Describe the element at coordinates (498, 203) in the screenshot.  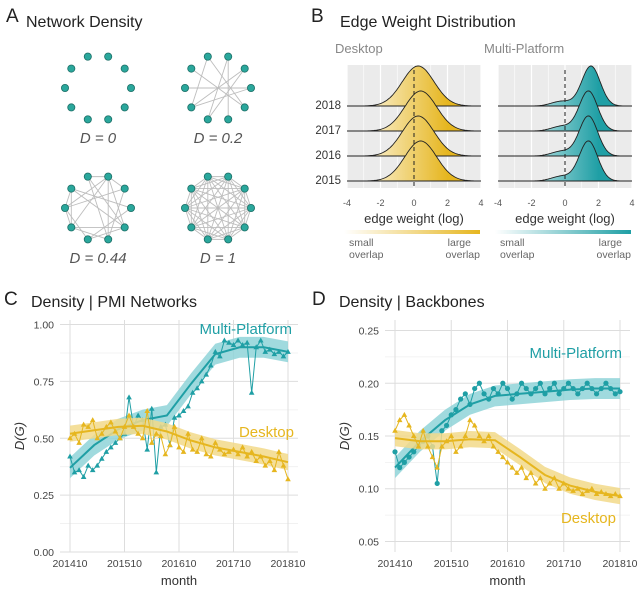
I see `x-tick-label: -4` at that location.